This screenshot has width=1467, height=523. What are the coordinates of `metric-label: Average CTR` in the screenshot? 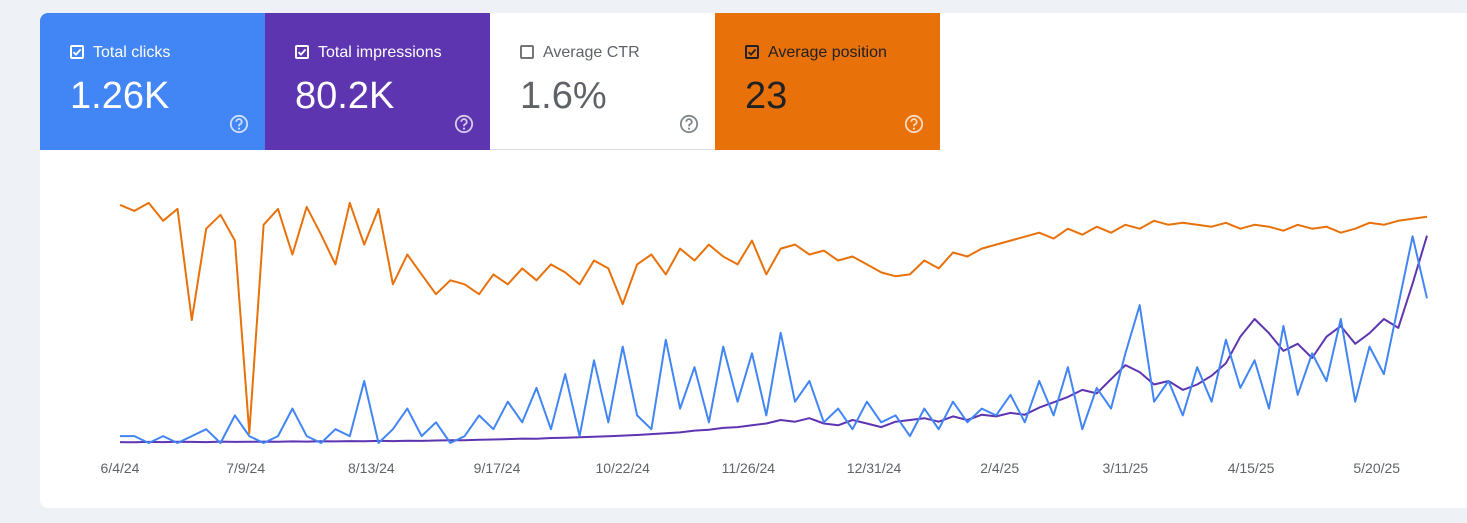 It's located at (591, 52).